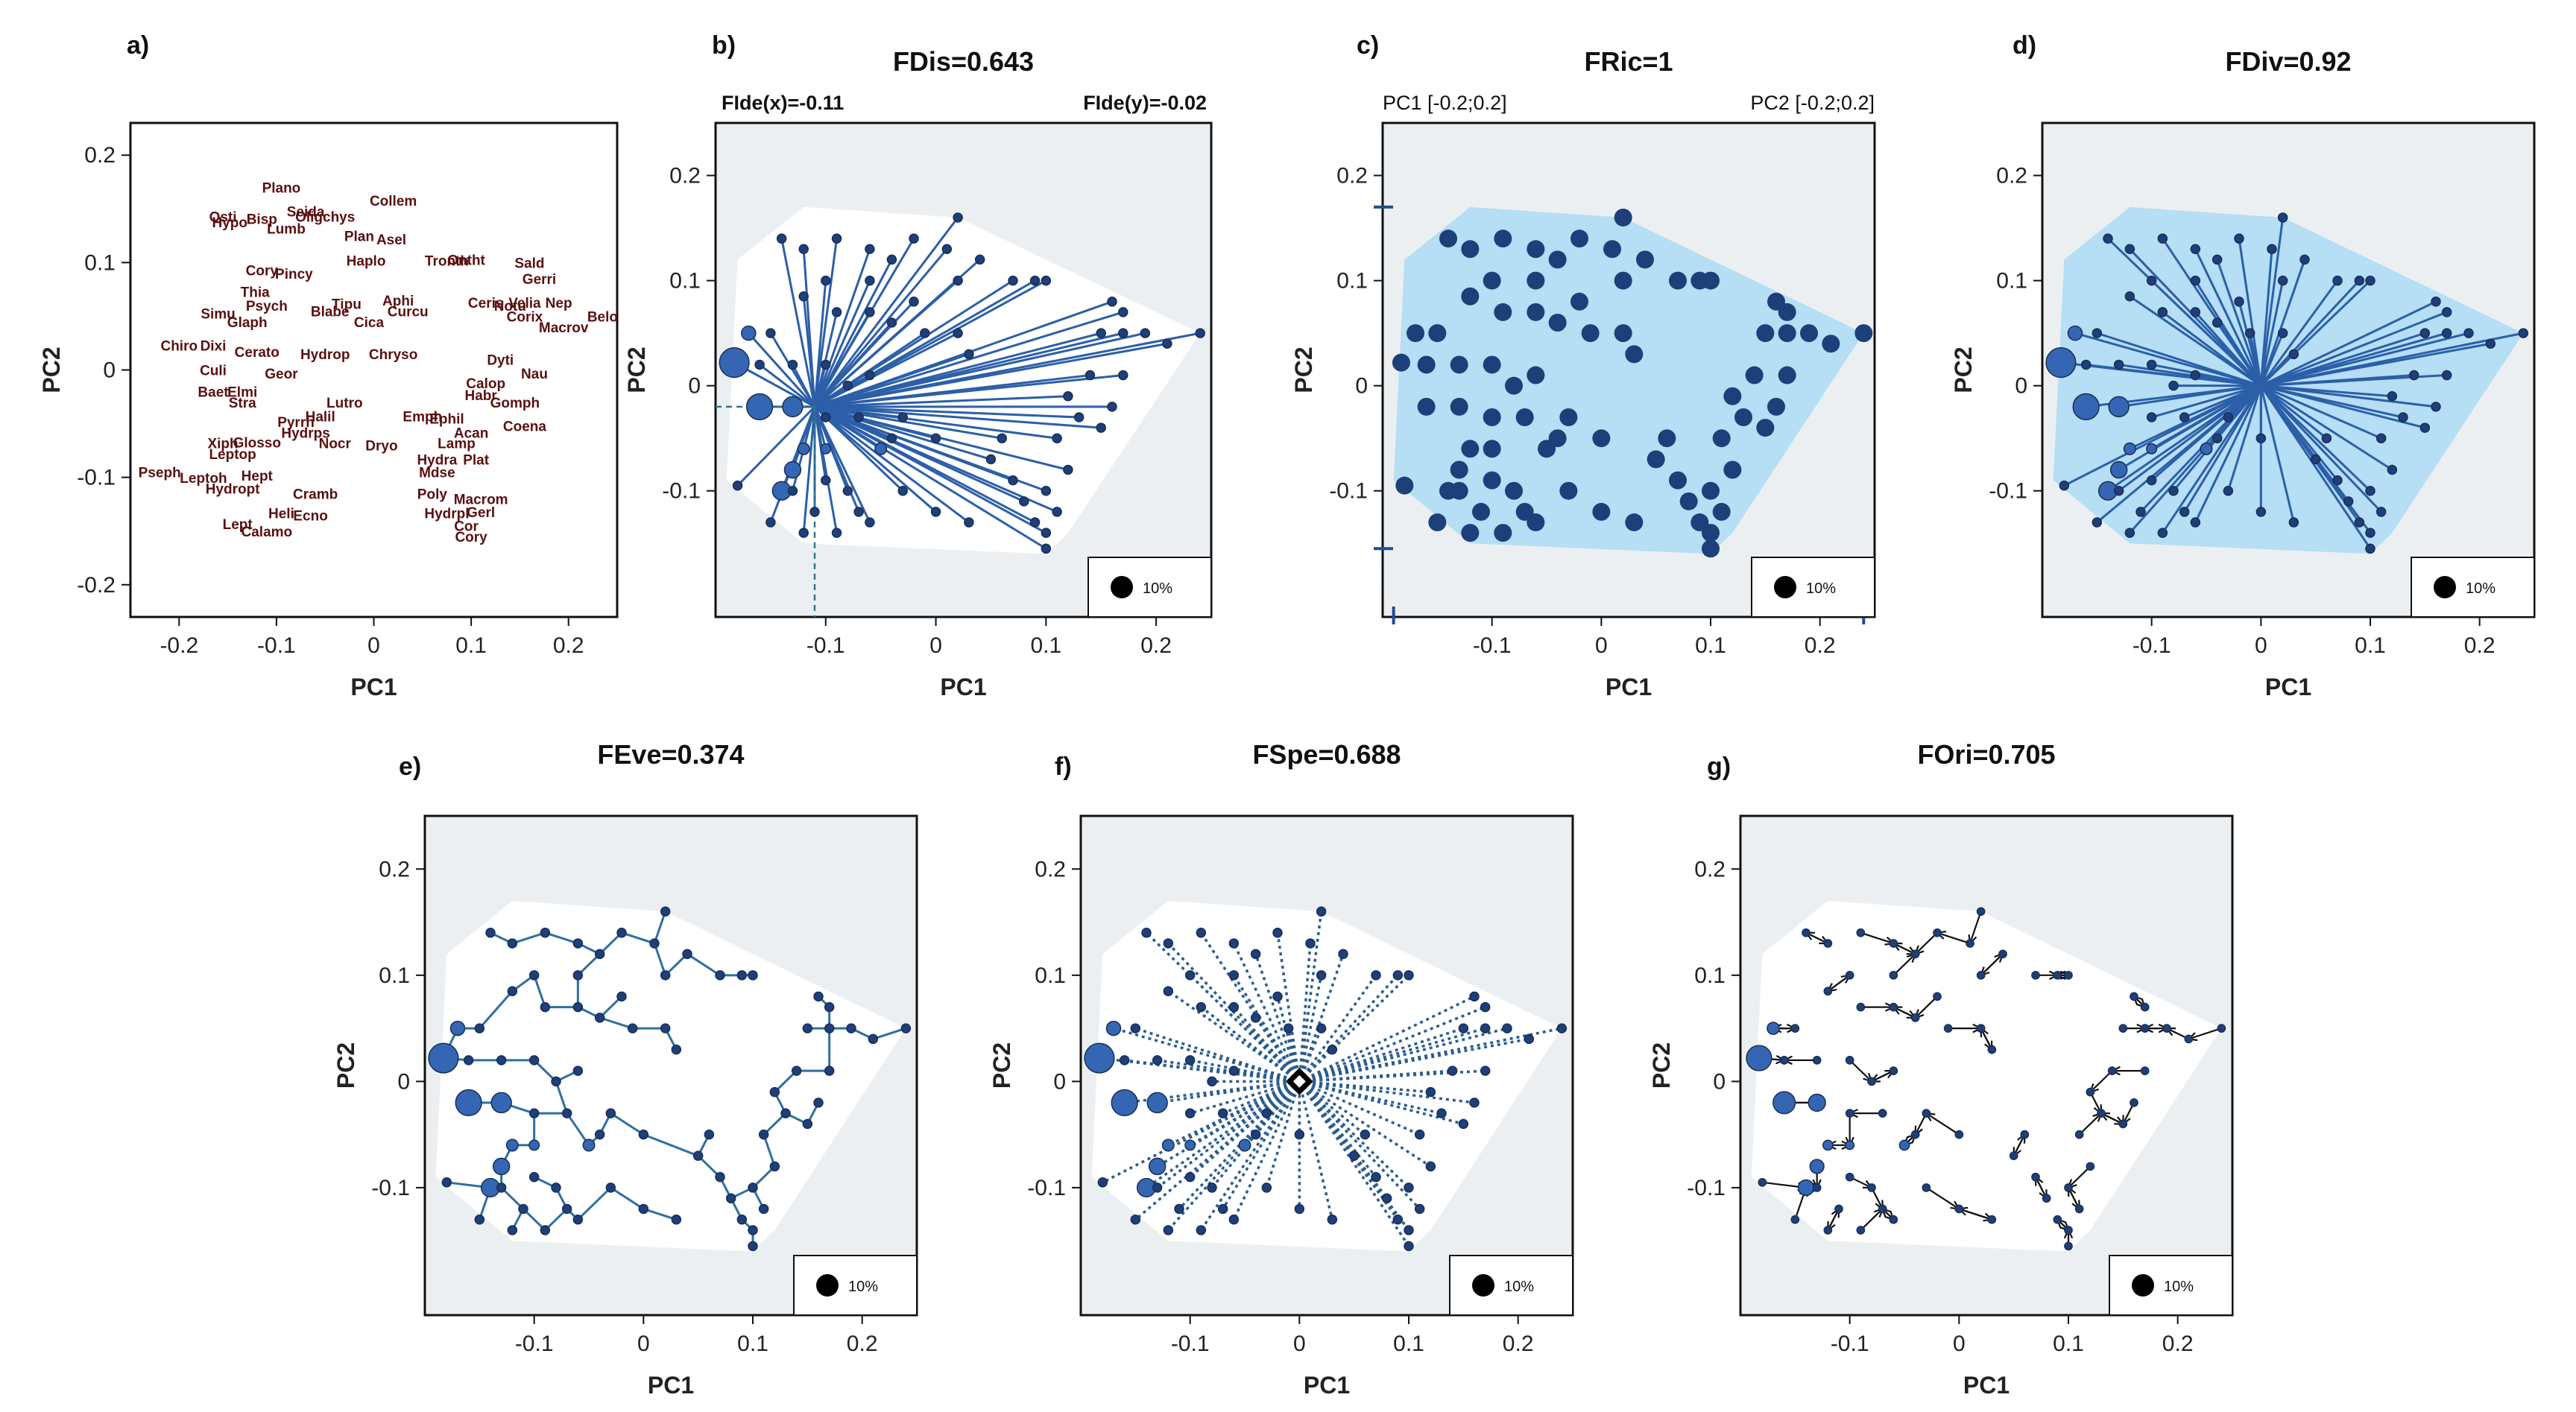 This screenshot has width=2576, height=1412. What do you see at coordinates (1299, 1081) in the screenshot?
I see `centroid-marker-inner` at bounding box center [1299, 1081].